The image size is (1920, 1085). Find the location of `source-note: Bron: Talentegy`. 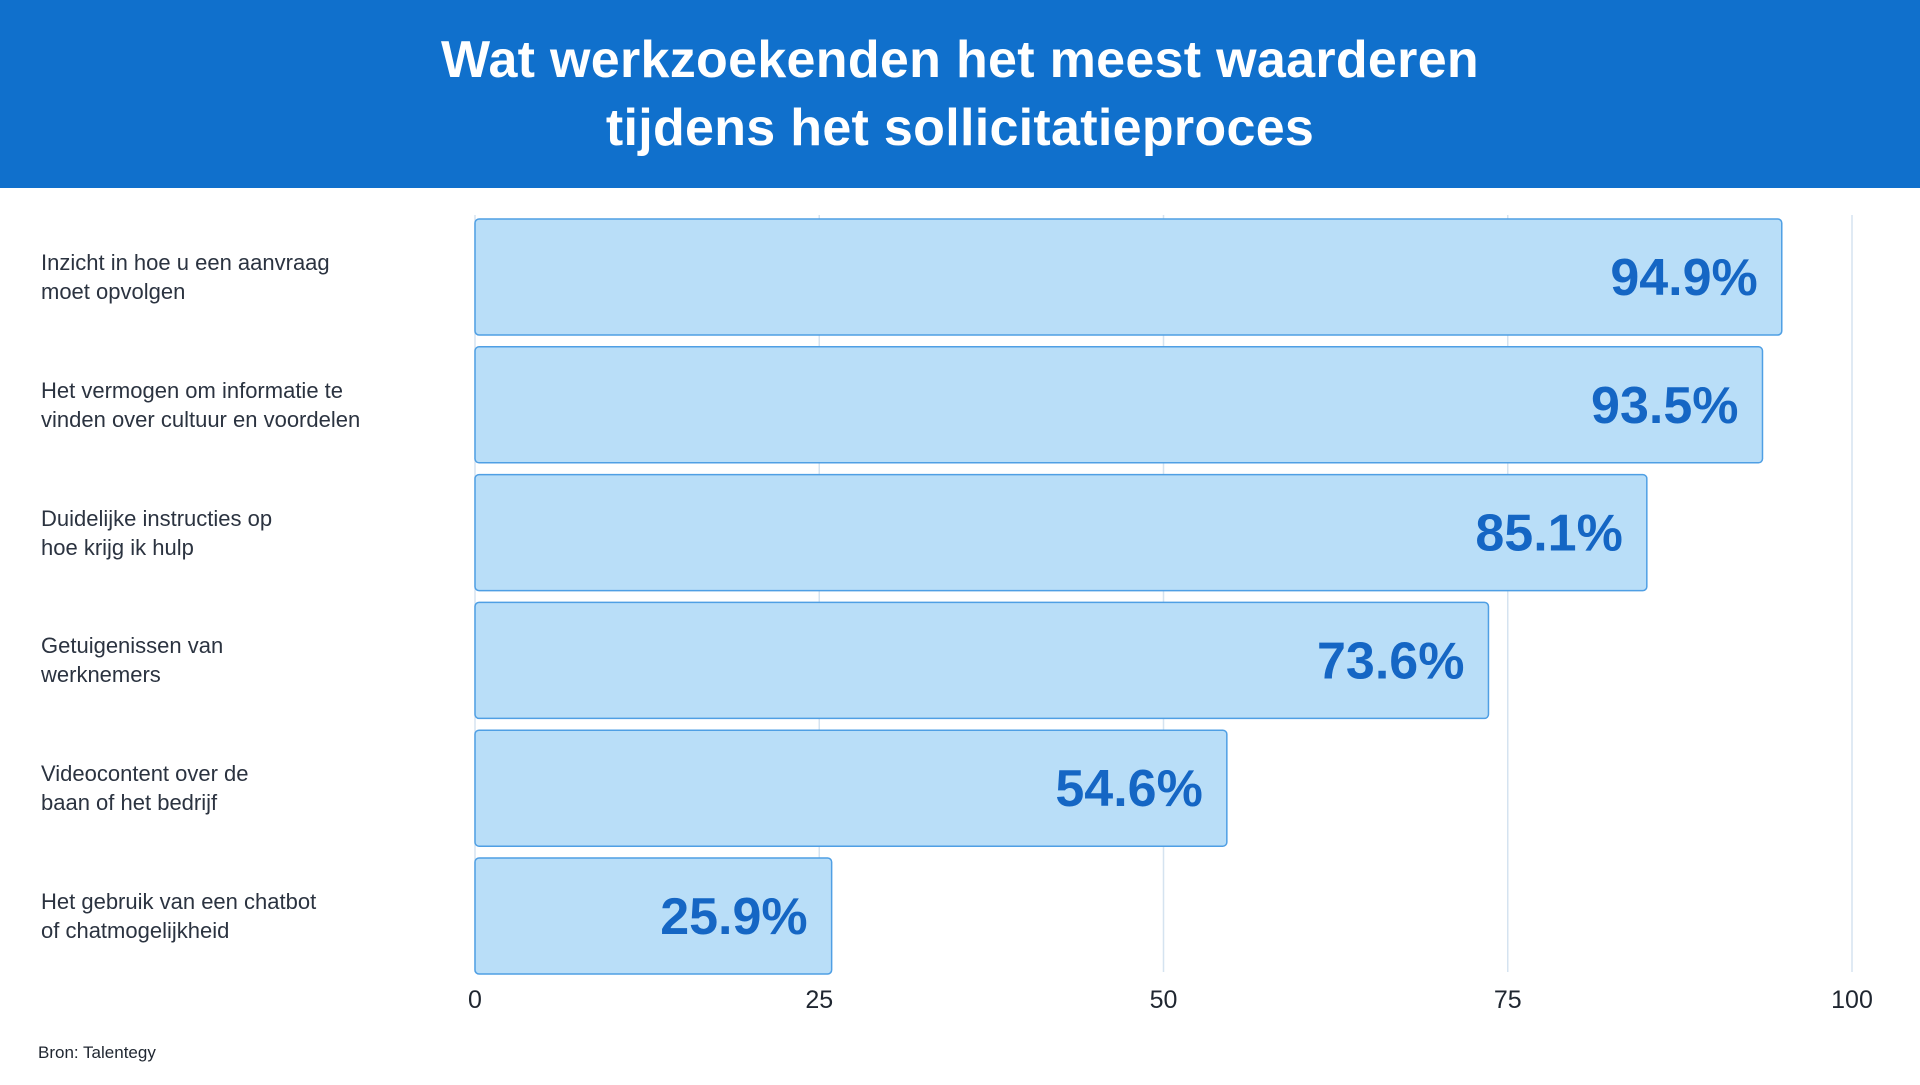

source-note: Bron: Talentegy is located at coordinates (97, 1052).